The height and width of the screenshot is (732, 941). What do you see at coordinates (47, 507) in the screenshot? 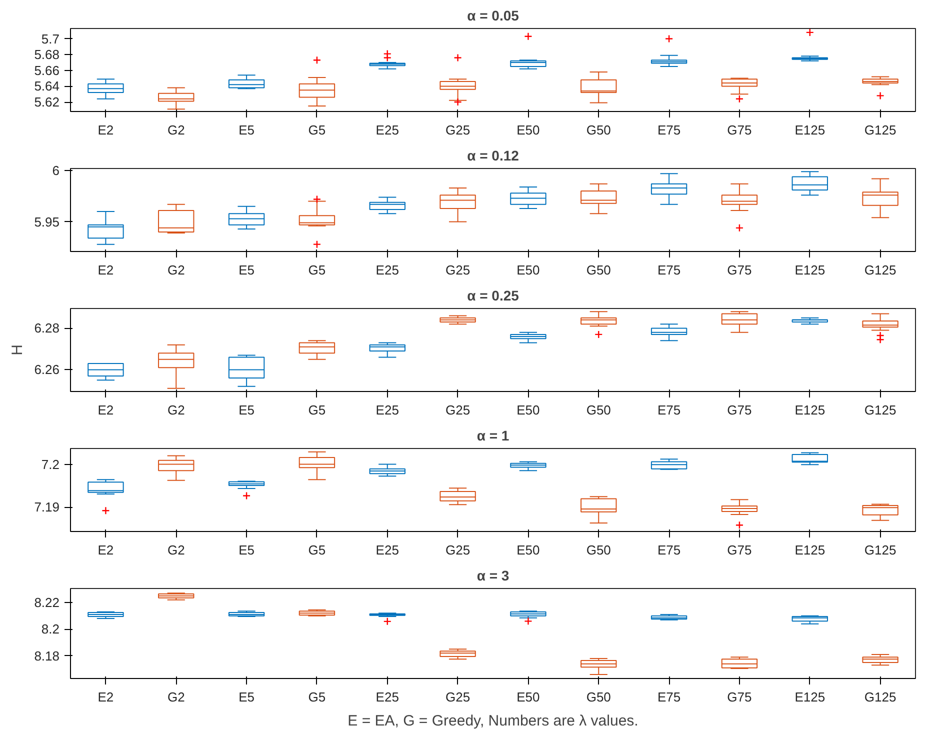
I see `y-tick-label: 7.19` at bounding box center [47, 507].